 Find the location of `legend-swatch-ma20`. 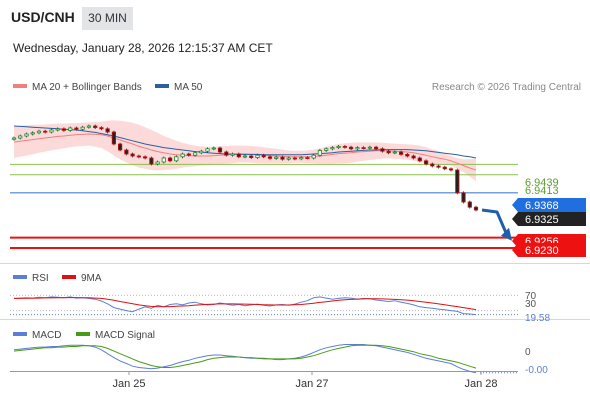

legend-swatch-ma20 is located at coordinates (20, 86).